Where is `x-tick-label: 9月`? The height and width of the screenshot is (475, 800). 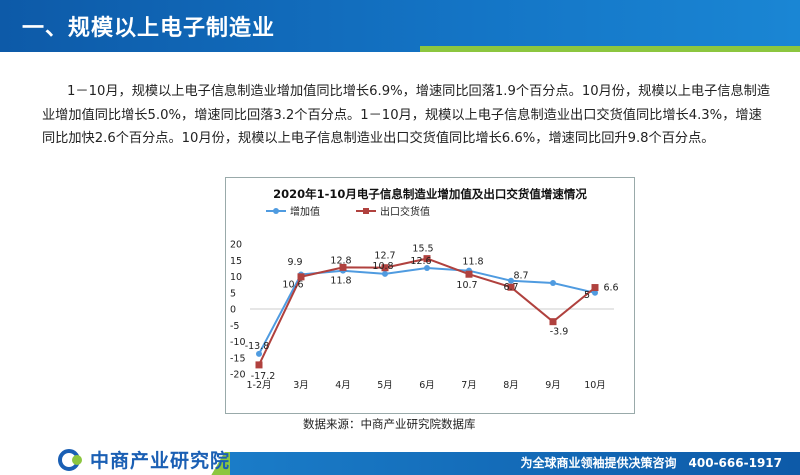 x-tick-label: 9月 is located at coordinates (553, 385).